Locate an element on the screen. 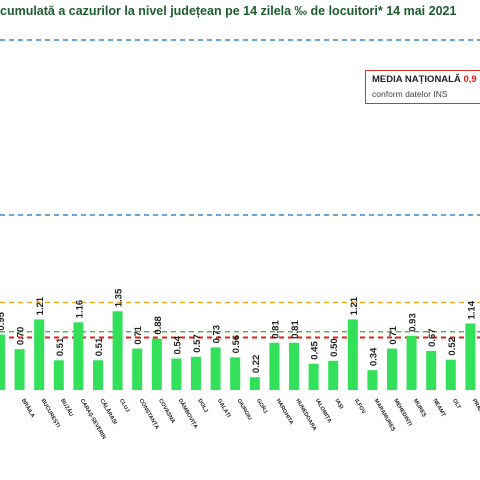 The width and height of the screenshot is (480, 480). category-label: PRAHOVA is located at coordinates (475, 411).